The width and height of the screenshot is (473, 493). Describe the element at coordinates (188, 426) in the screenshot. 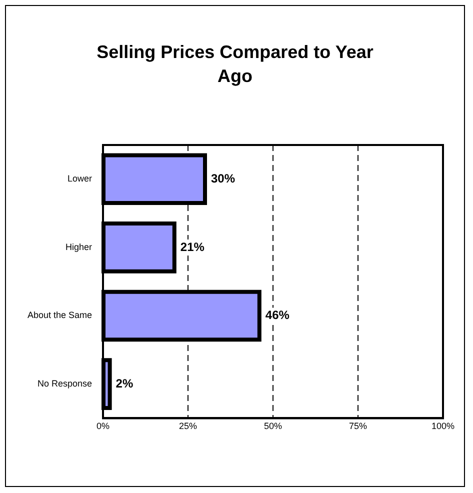

I see `x-tick-label: 25%` at that location.